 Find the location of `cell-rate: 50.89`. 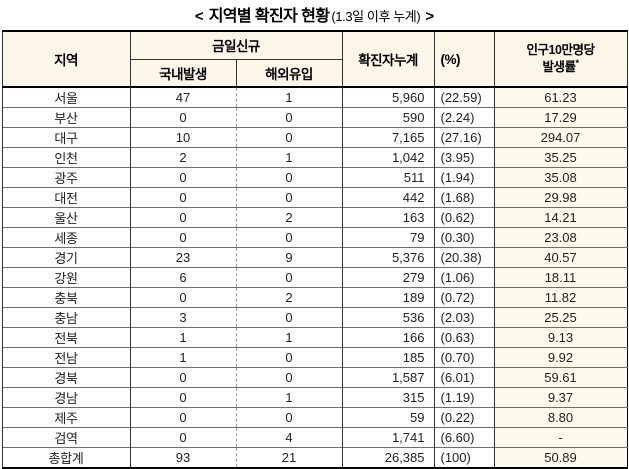

cell-rate: 50.89 is located at coordinates (560, 457).